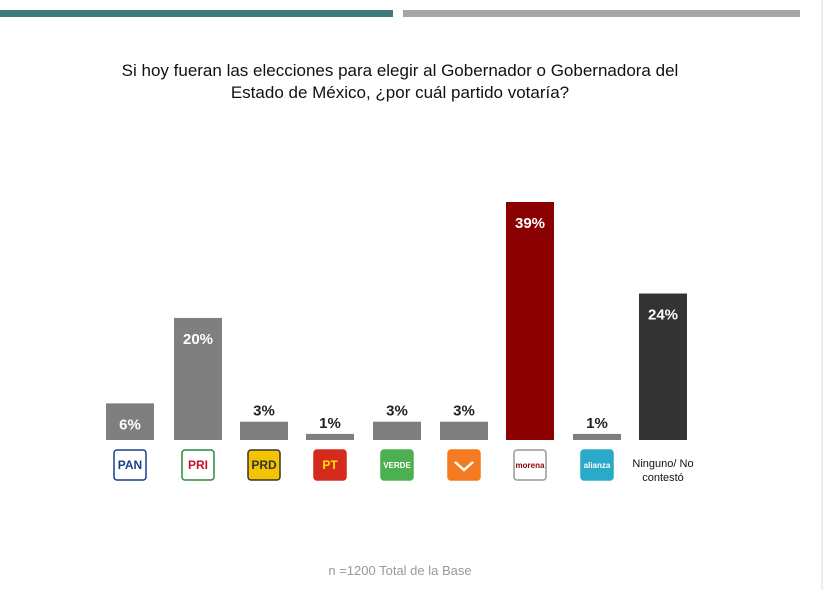 This screenshot has height=590, width=830. Describe the element at coordinates (400, 570) in the screenshot. I see `footnote: n =1200 Total de la Base` at that location.